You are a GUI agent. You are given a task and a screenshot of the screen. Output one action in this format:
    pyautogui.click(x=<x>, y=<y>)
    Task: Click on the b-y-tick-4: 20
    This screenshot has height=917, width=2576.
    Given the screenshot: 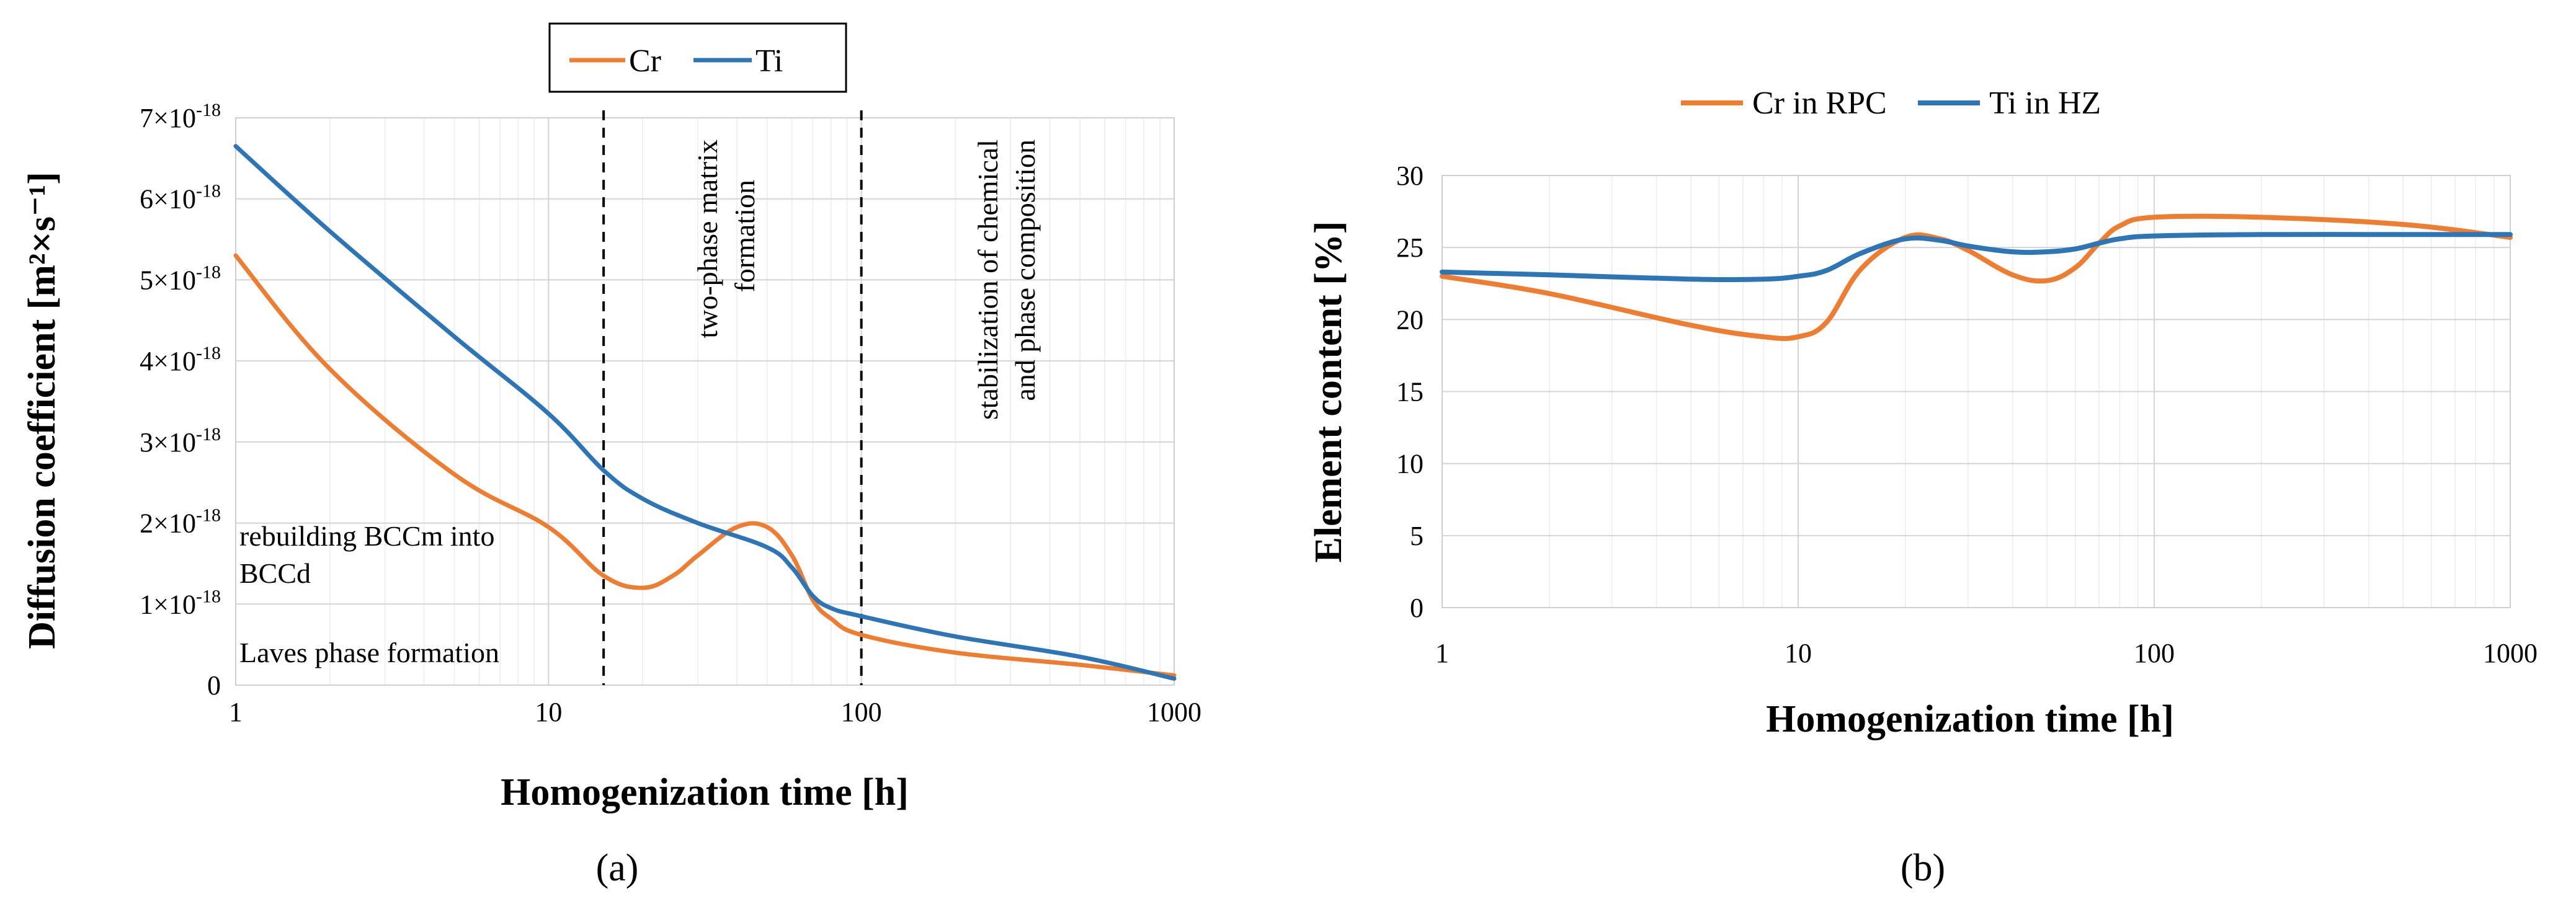 What is the action you would take?
    pyautogui.click(x=1410, y=319)
    